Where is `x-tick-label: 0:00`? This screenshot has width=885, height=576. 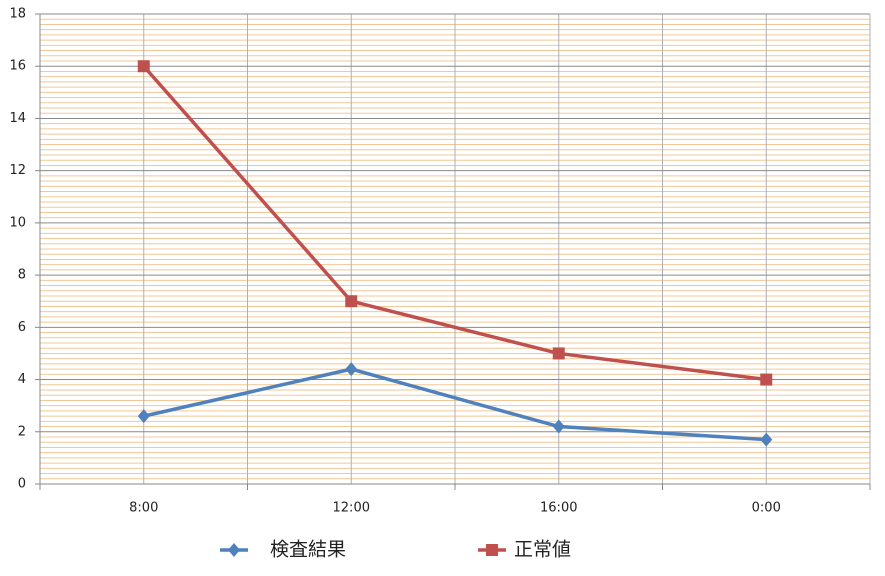
x-tick-label: 0:00 is located at coordinates (766, 508).